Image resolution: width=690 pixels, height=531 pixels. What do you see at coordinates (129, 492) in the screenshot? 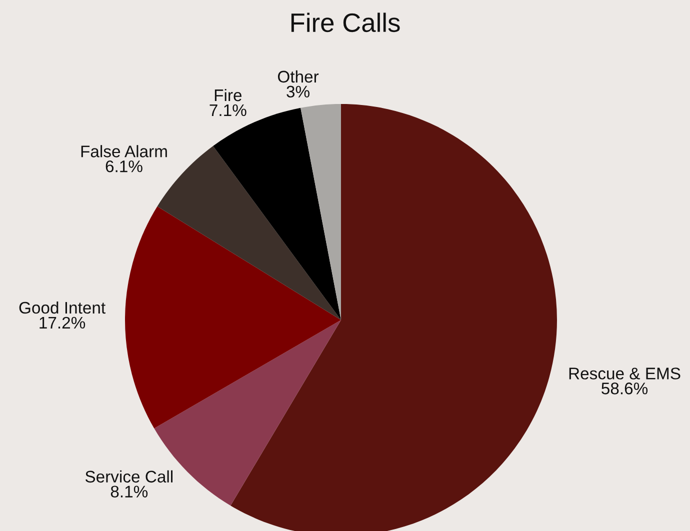
I see `data-label: 8.1%` at bounding box center [129, 492].